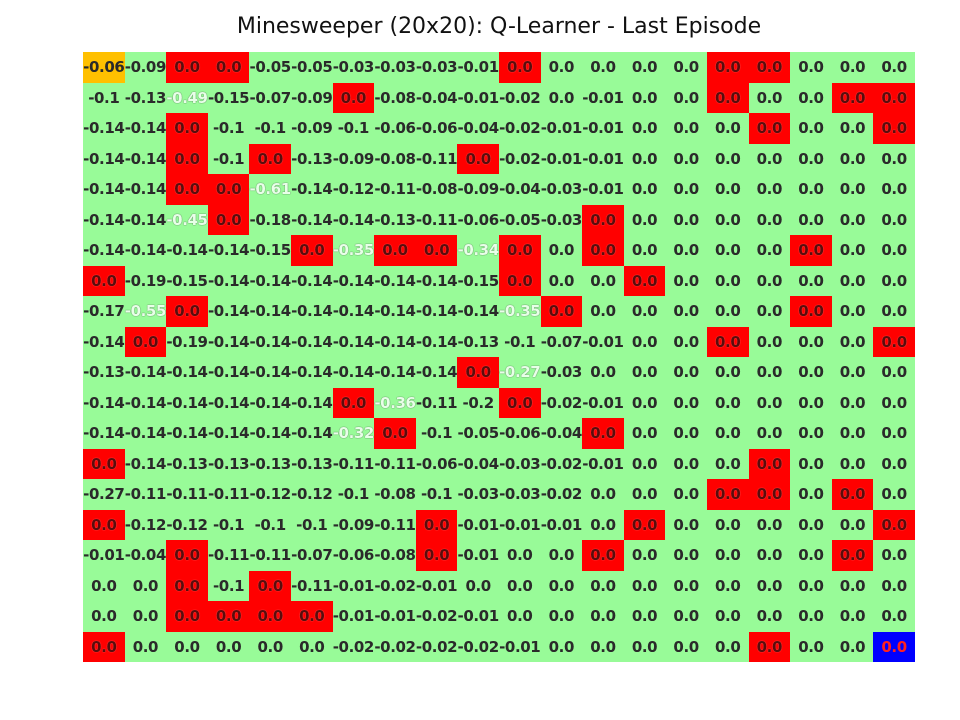  What do you see at coordinates (894, 646) in the screenshot?
I see `goal-cell: 0.0` at bounding box center [894, 646].